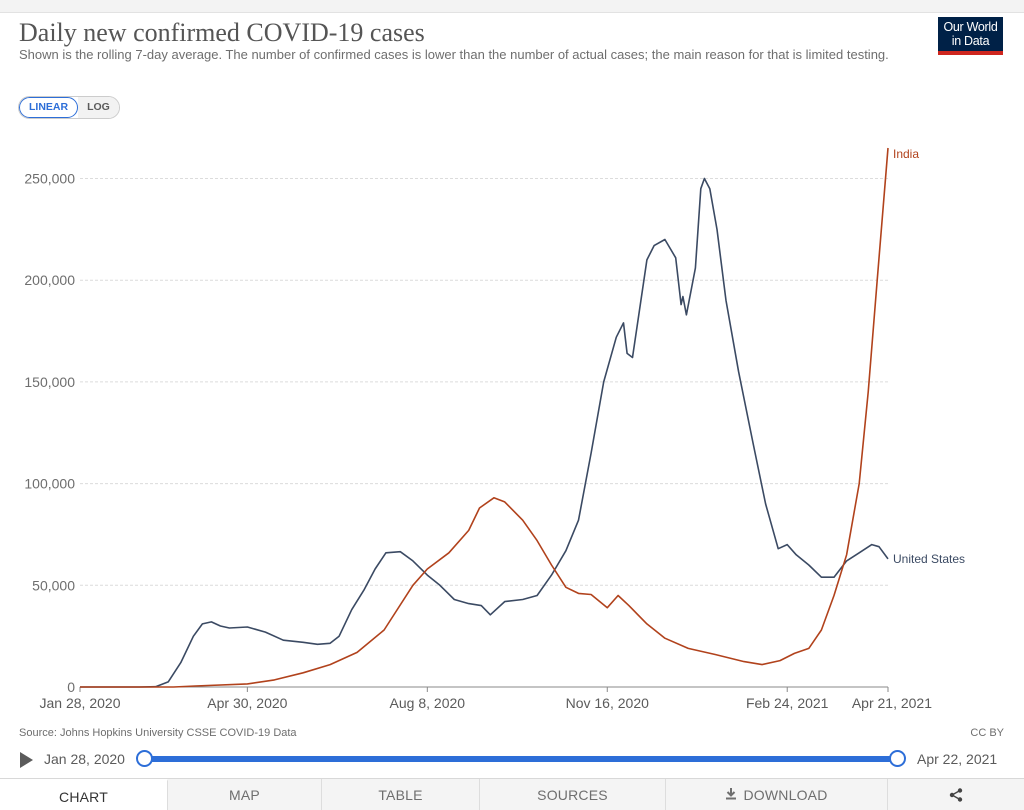  Describe the element at coordinates (98, 107) in the screenshot. I see `log-scale-button: LOG` at that location.